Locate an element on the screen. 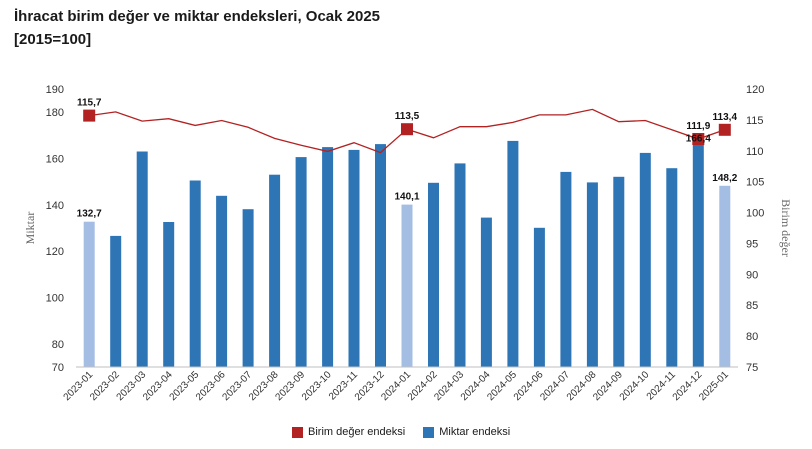  data-label-birim-deger-2024-12: 111,9 is located at coordinates (698, 126).